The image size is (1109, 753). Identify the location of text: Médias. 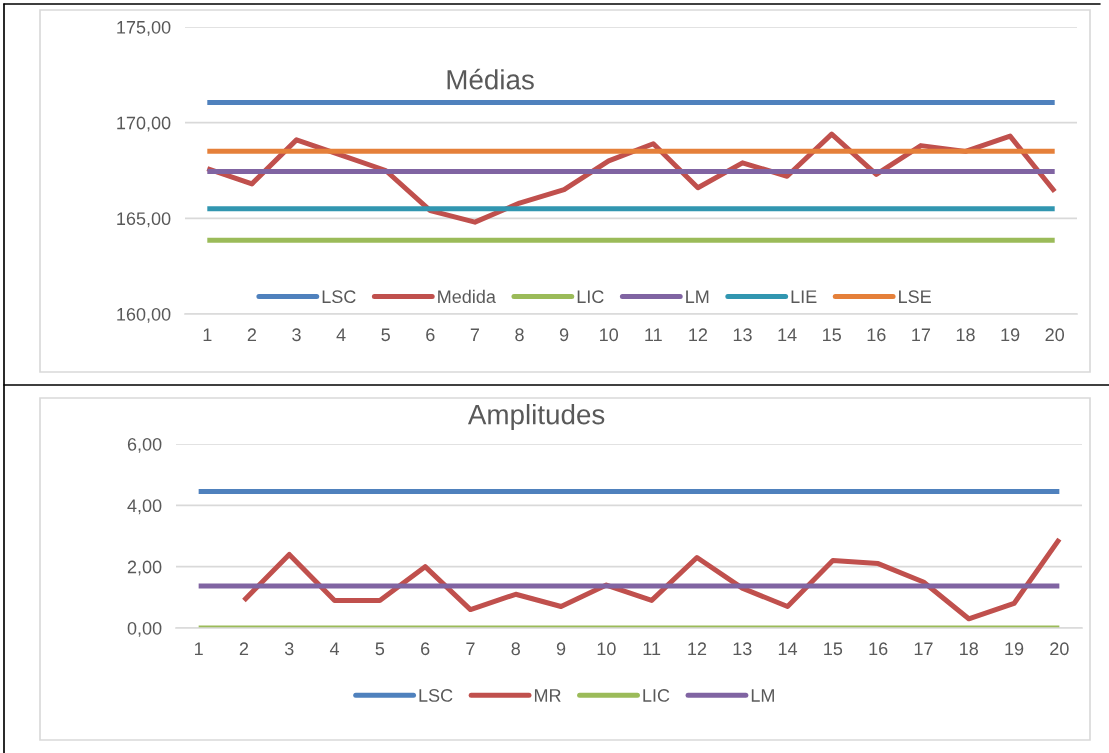
(490, 79).